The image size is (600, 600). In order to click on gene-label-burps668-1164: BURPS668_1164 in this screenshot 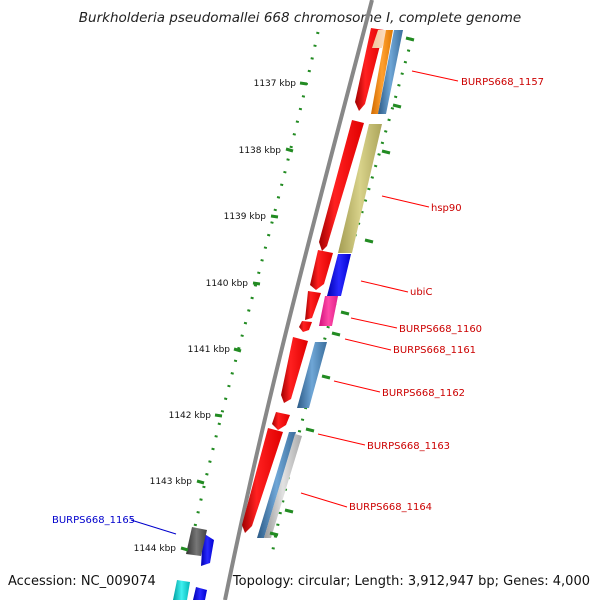, I will do `click(390, 507)`.